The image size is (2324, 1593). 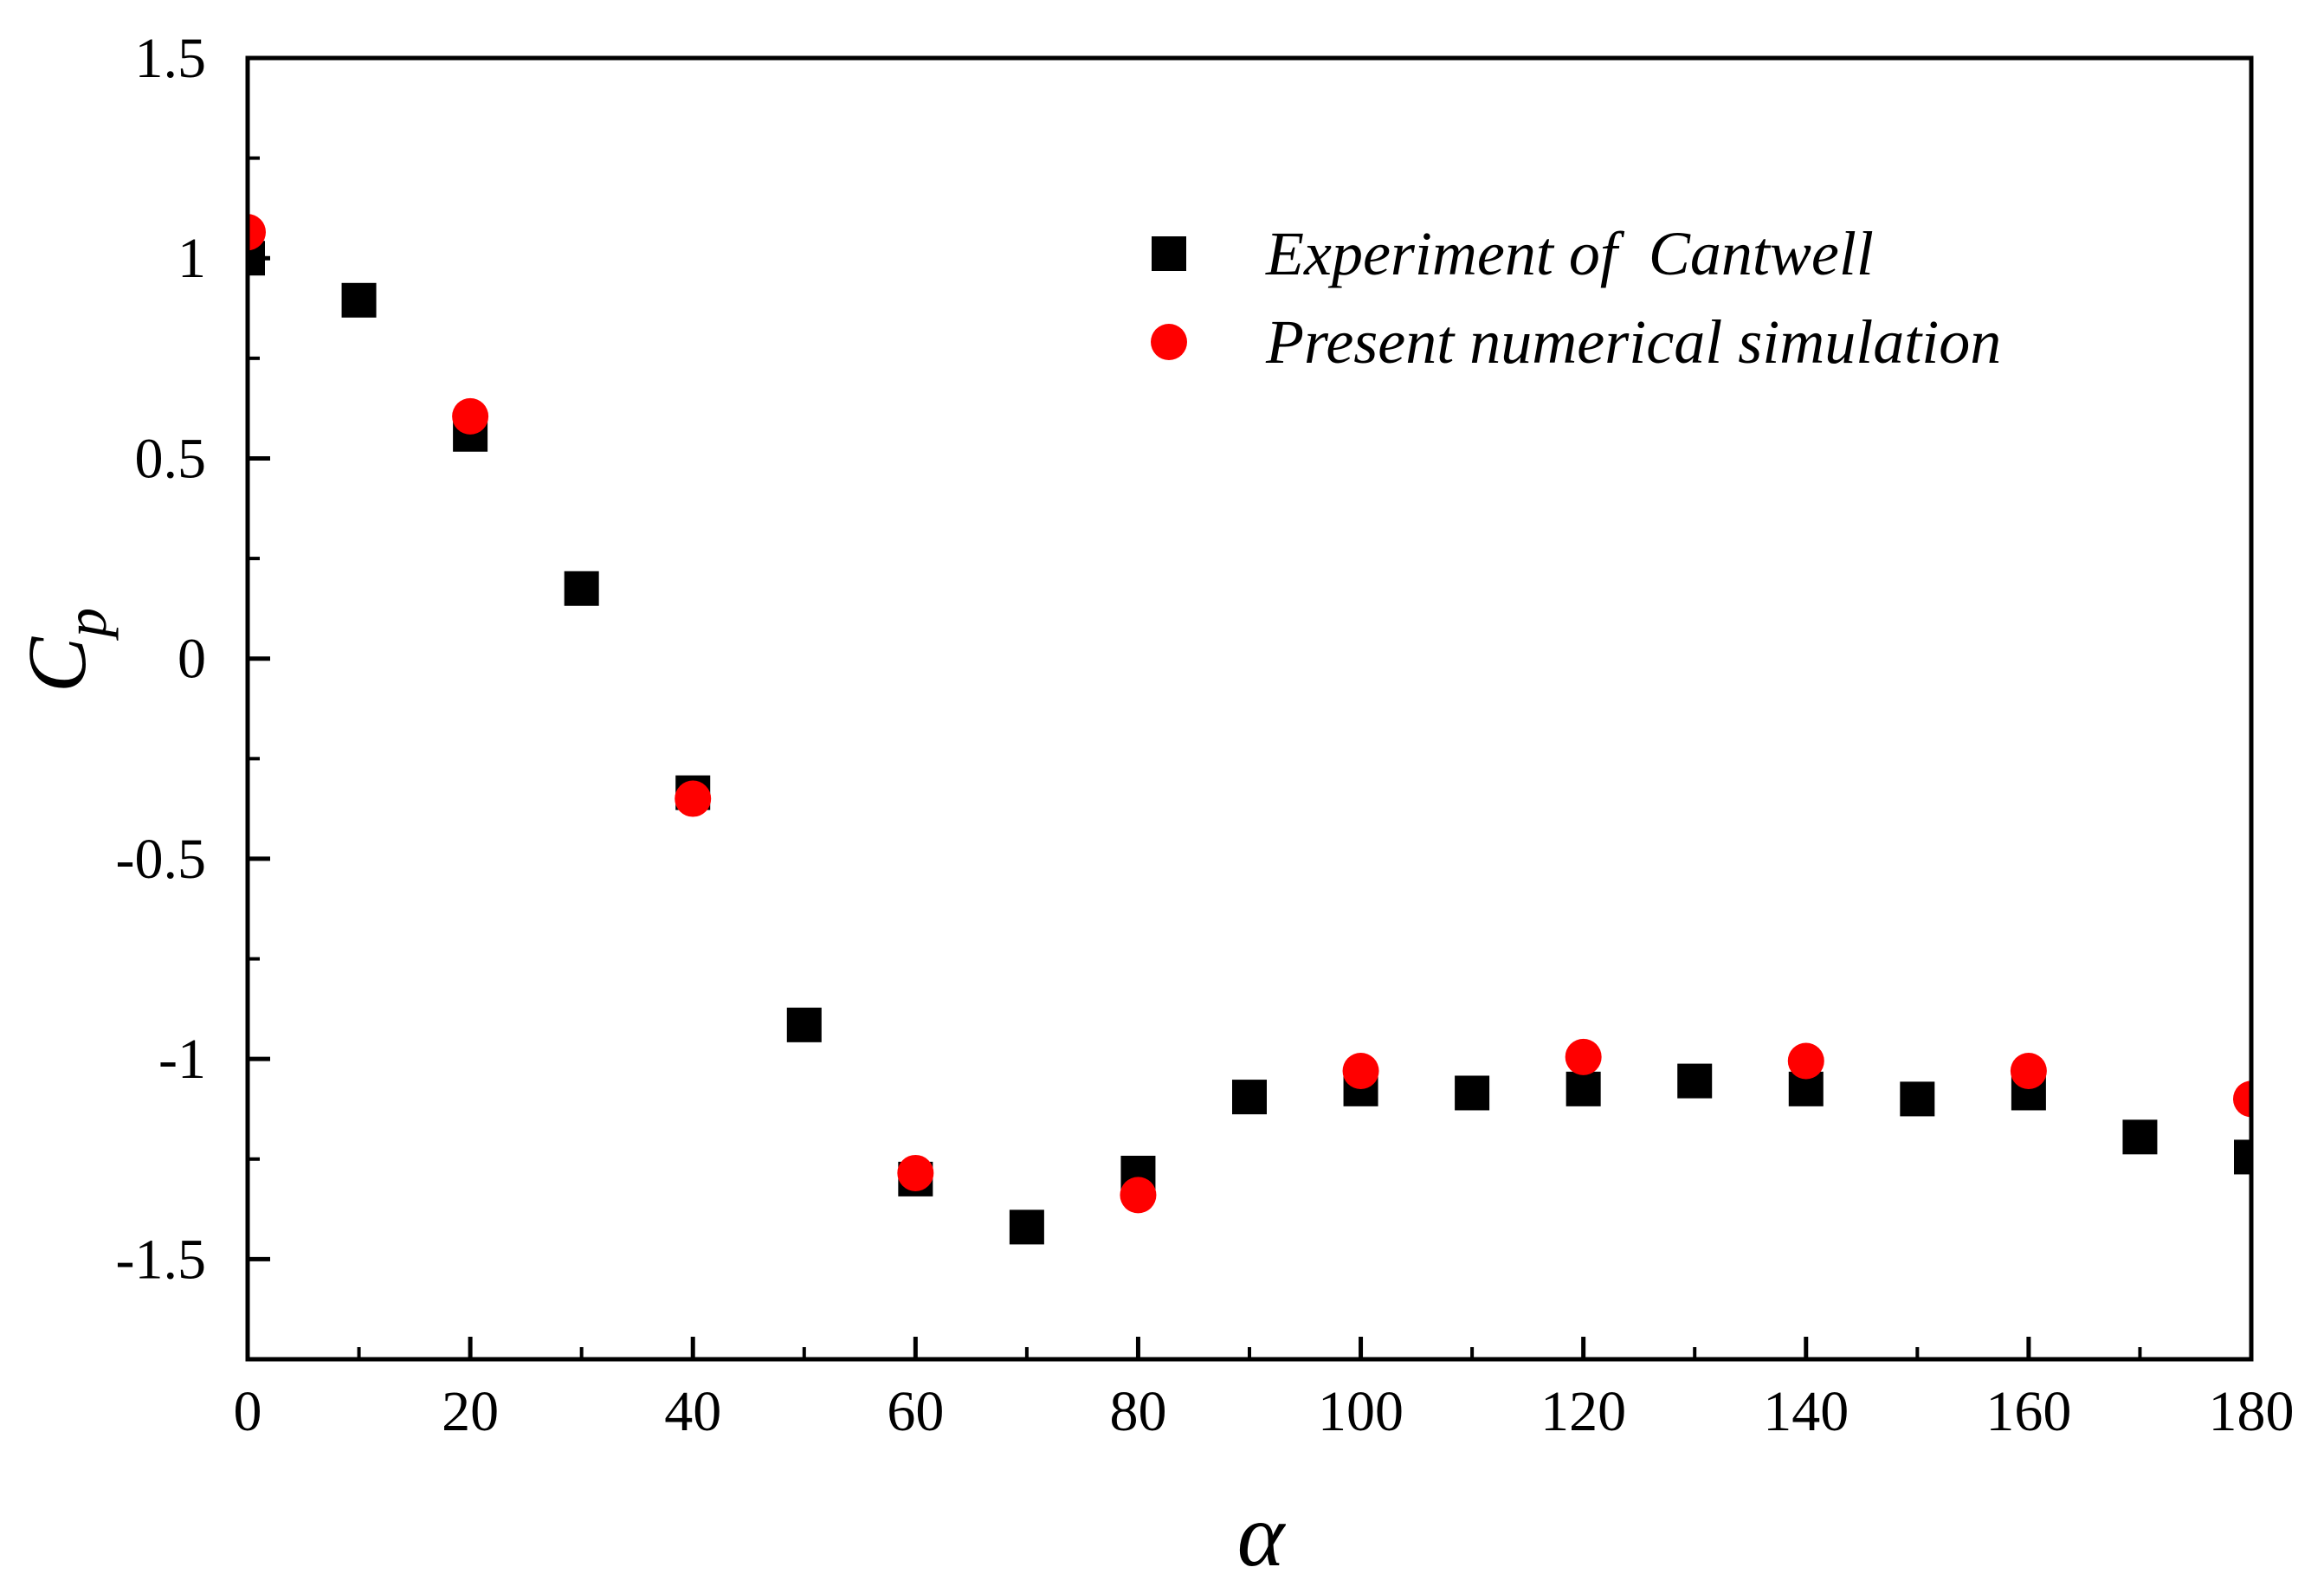 What do you see at coordinates (1169, 254) in the screenshot?
I see `legend-marker-square` at bounding box center [1169, 254].